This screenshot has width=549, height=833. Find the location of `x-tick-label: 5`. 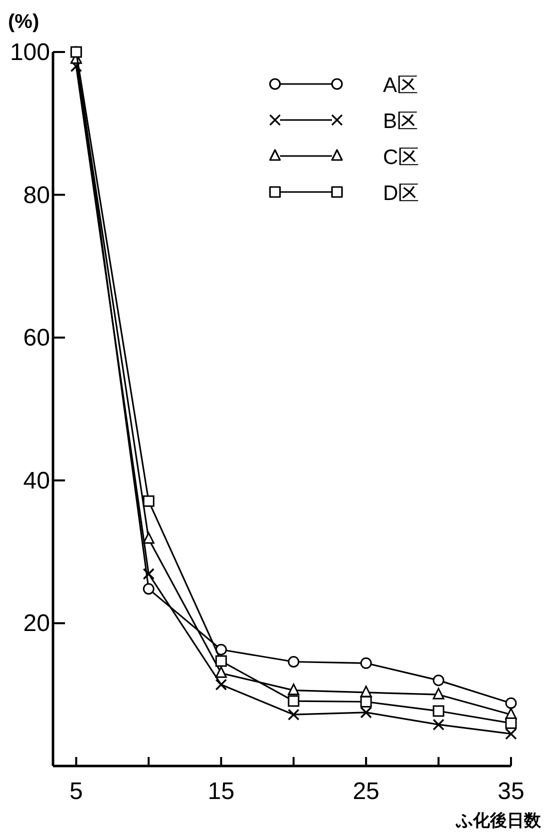

x-tick-label: 5 is located at coordinates (76, 791).